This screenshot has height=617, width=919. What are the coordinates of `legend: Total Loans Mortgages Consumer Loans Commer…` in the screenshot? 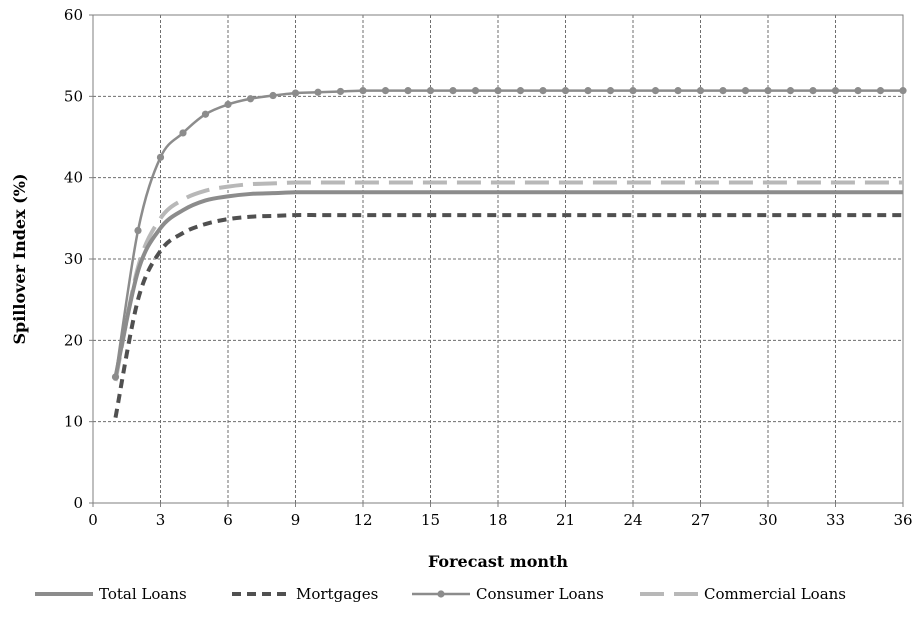 It's located at (440, 594).